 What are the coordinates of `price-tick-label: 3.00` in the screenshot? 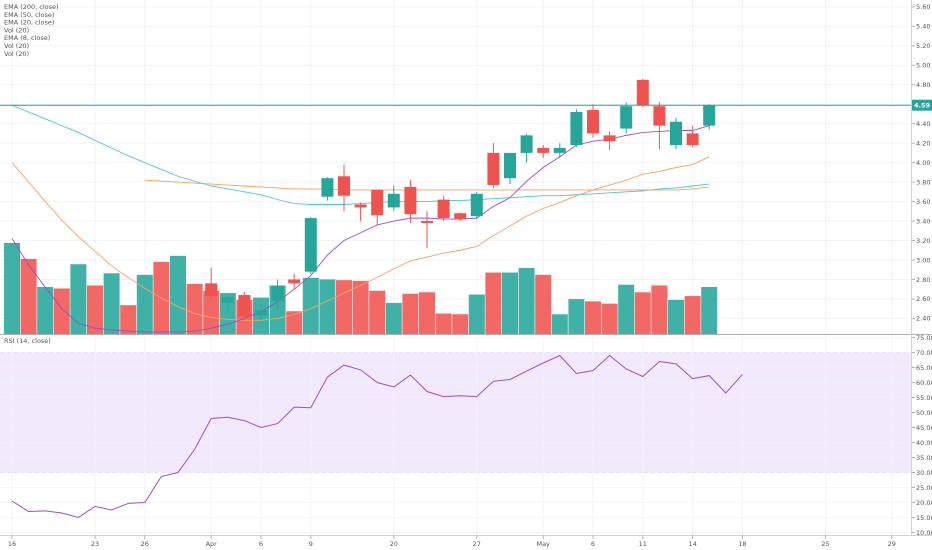 It's located at (923, 260).